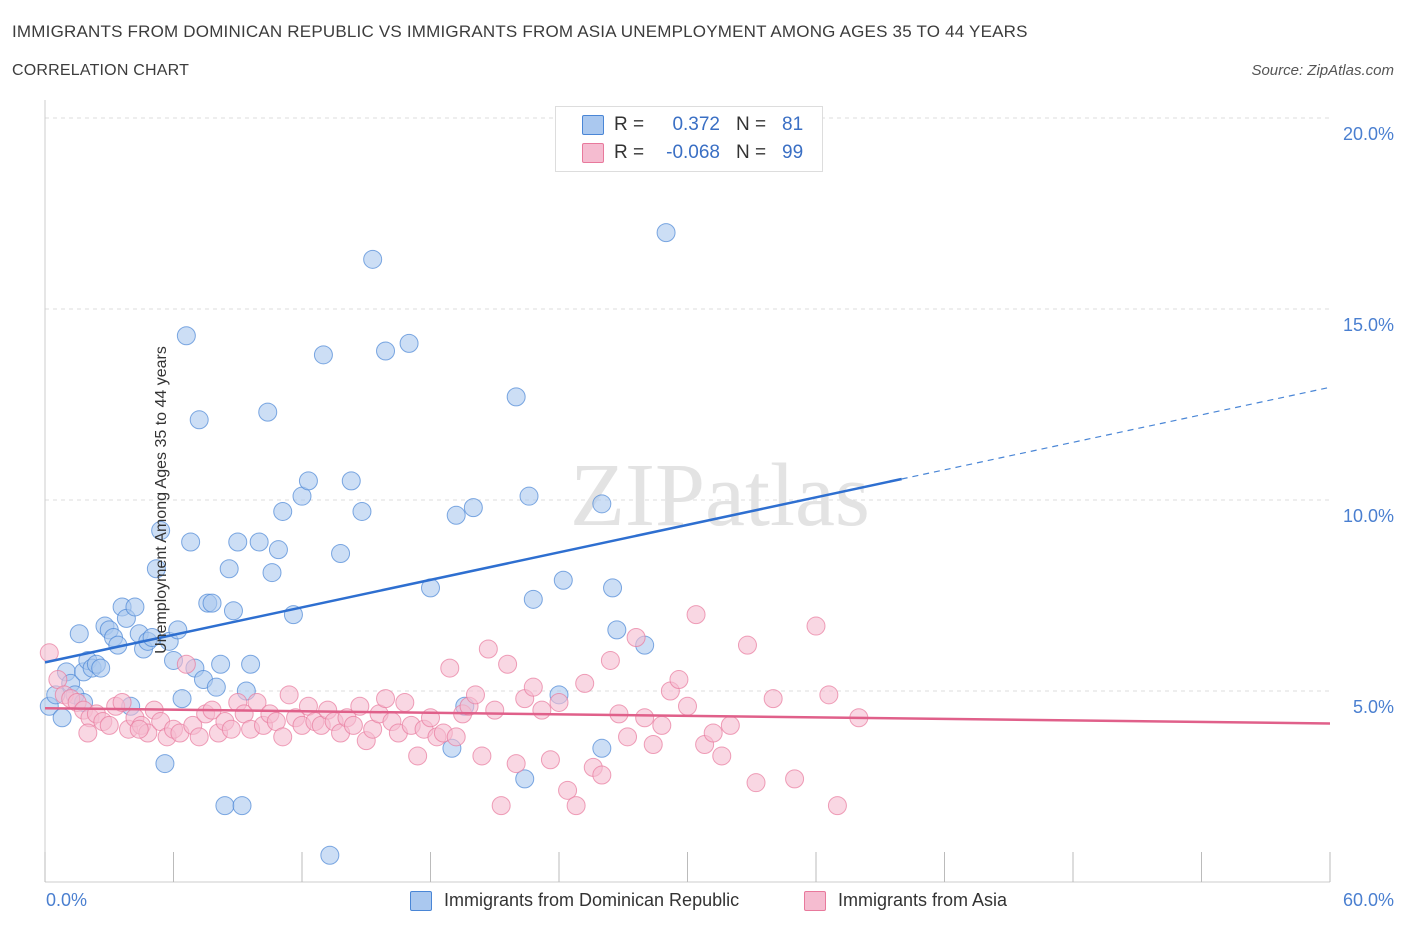 The height and width of the screenshot is (930, 1406). I want to click on legend-r-value: 0.372, so click(696, 124).